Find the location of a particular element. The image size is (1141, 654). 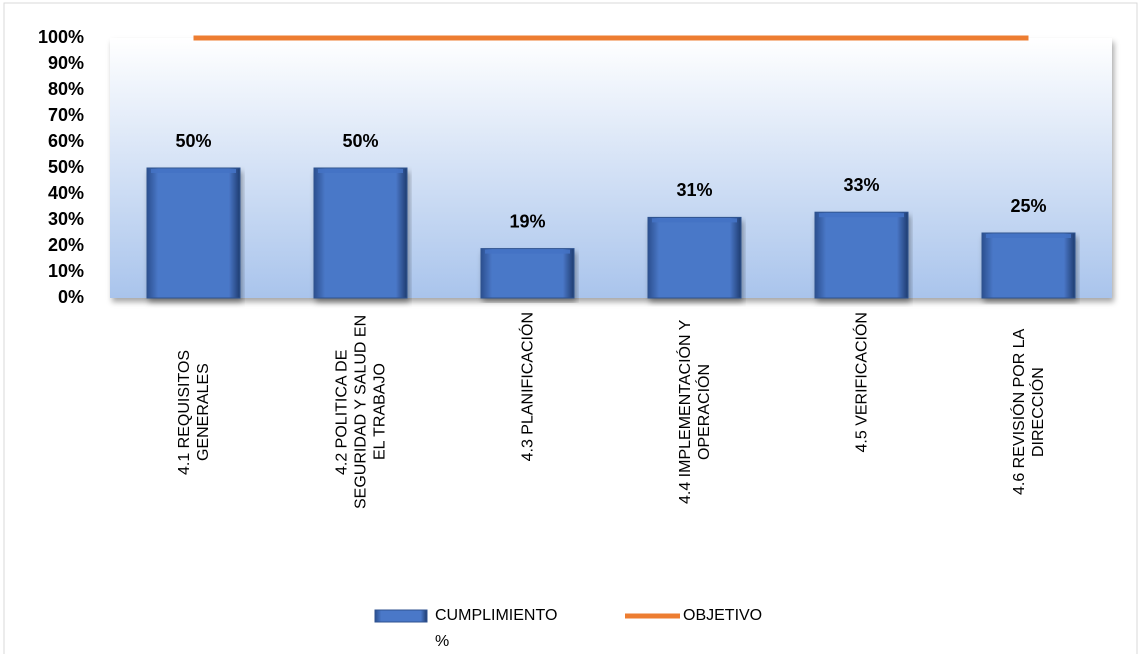

data-label: 33% is located at coordinates (861, 185).